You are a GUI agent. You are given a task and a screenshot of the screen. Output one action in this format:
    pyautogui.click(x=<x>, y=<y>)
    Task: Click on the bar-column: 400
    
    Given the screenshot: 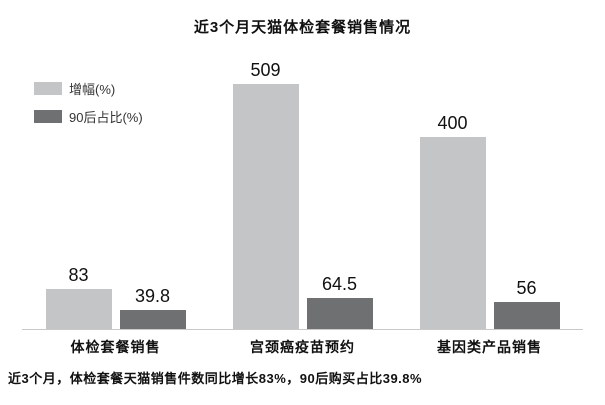 What is the action you would take?
    pyautogui.click(x=452, y=220)
    